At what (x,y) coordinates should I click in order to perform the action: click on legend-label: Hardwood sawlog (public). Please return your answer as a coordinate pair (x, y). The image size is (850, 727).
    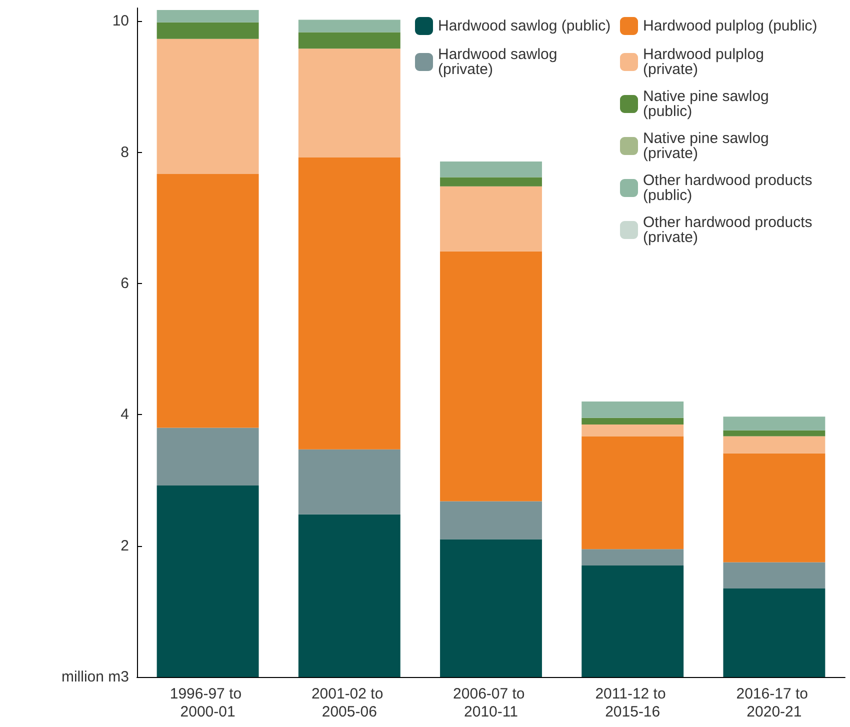
    Looking at the image, I should click on (524, 26).